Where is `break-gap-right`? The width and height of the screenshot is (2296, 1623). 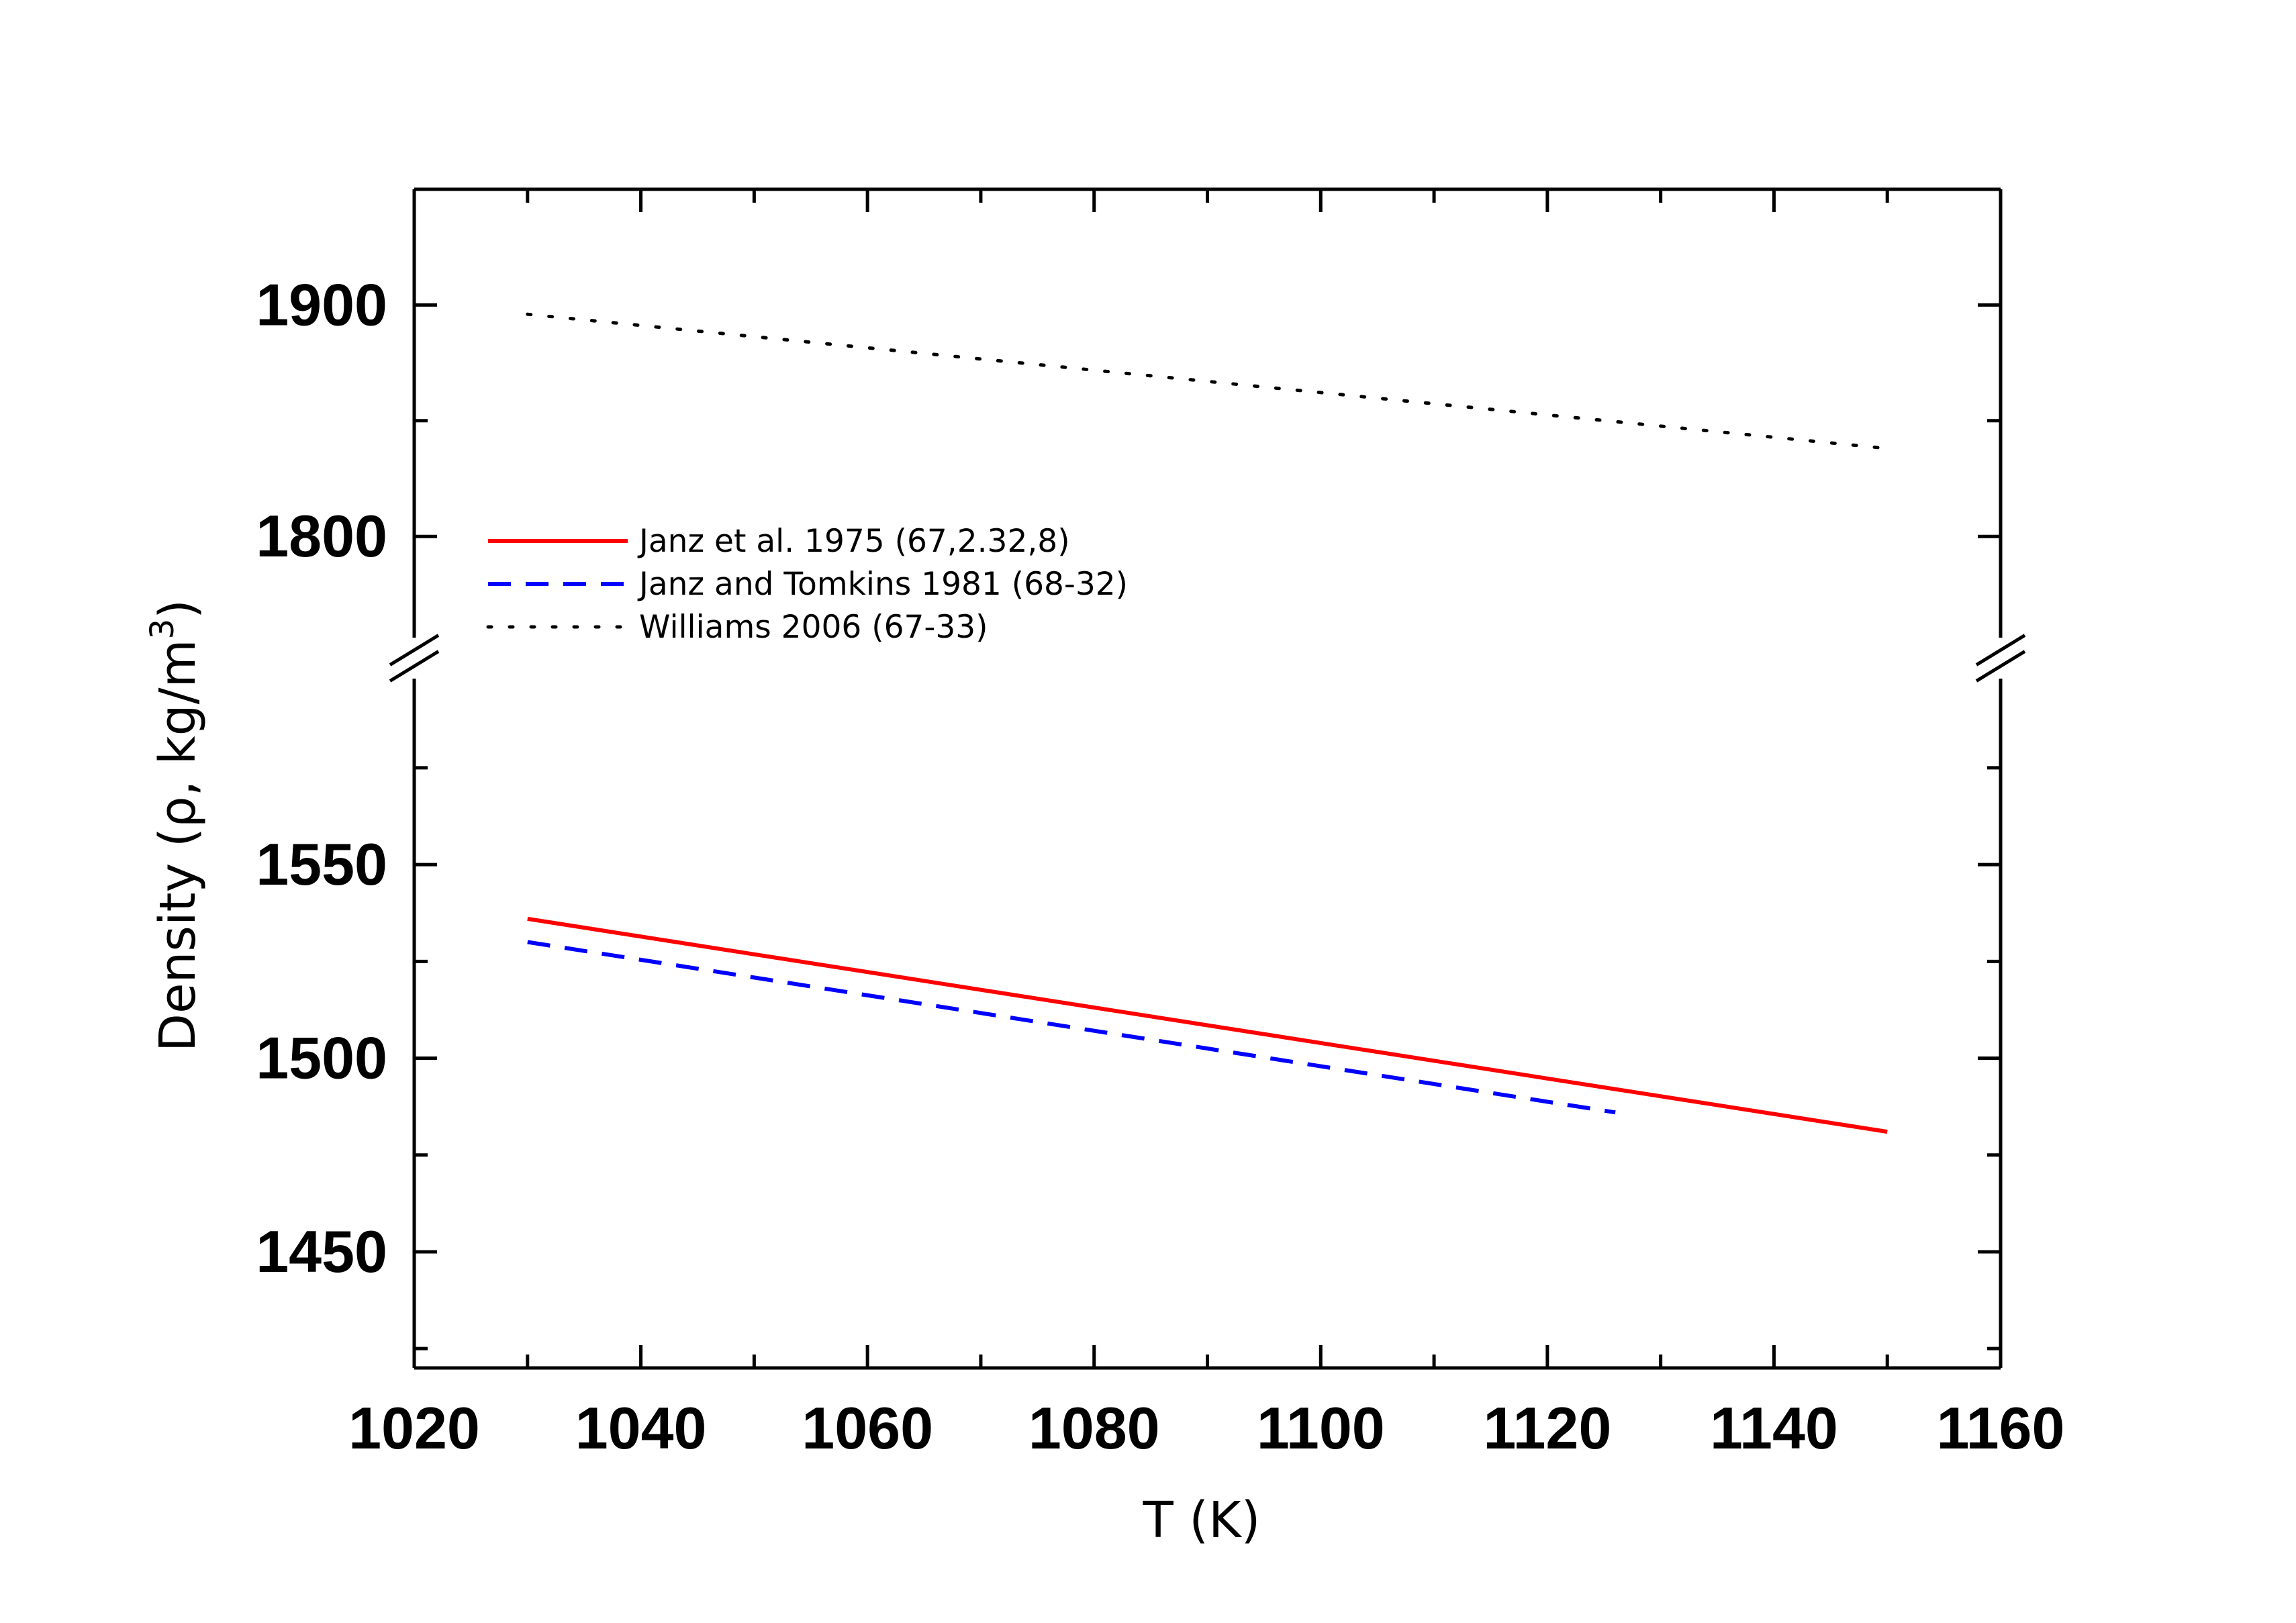 break-gap-right is located at coordinates (2001, 658).